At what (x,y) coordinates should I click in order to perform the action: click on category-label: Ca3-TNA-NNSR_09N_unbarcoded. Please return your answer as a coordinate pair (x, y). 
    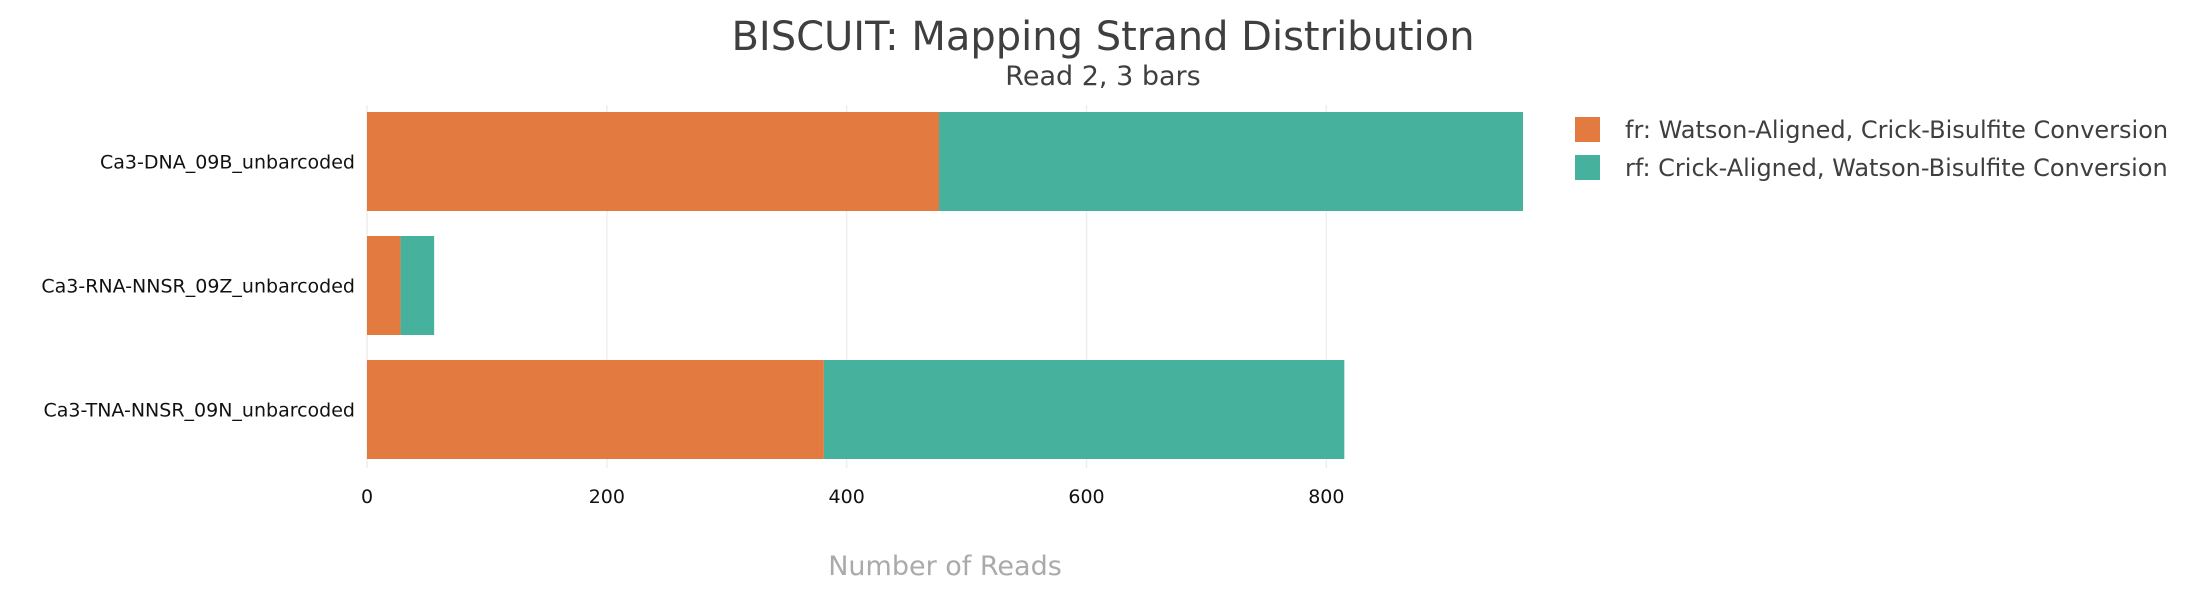
    Looking at the image, I should click on (199, 411).